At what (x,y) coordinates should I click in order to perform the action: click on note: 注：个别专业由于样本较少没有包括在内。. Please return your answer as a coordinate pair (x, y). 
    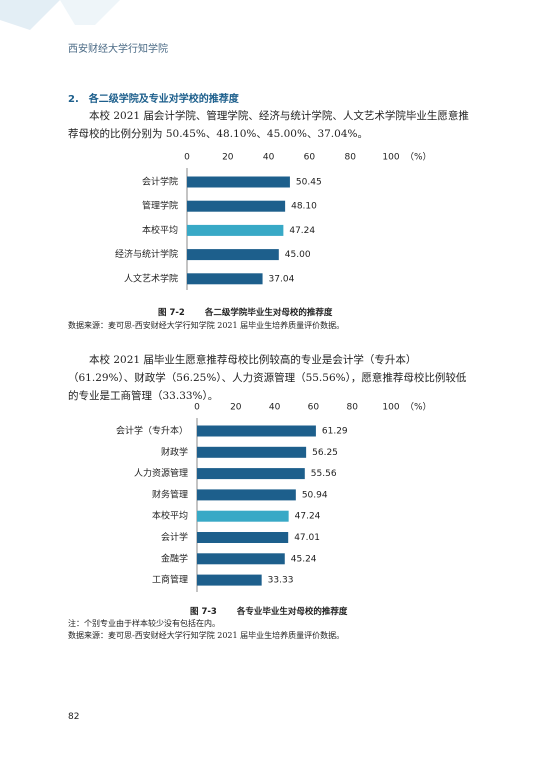
    Looking at the image, I should click on (144, 623).